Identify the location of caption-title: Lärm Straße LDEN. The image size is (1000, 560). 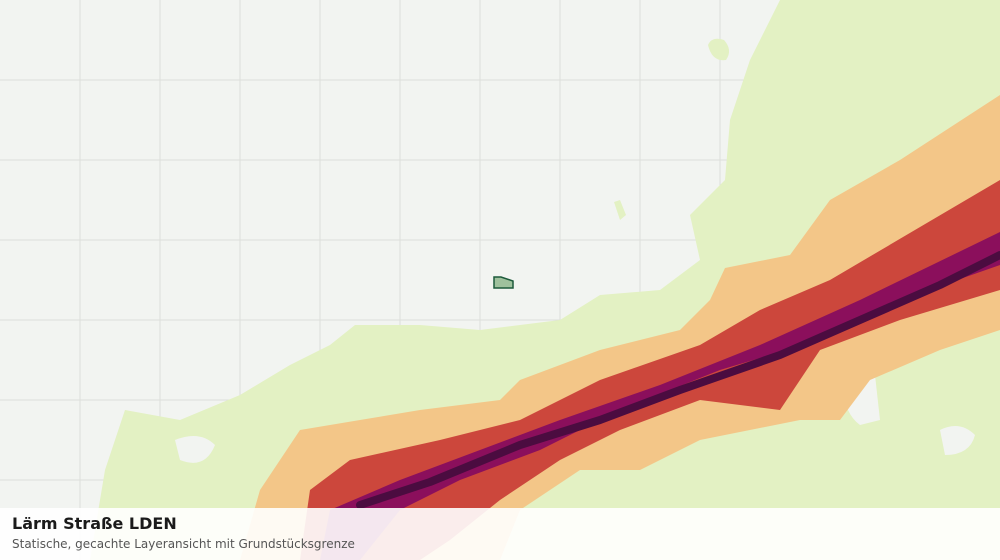
(94, 523).